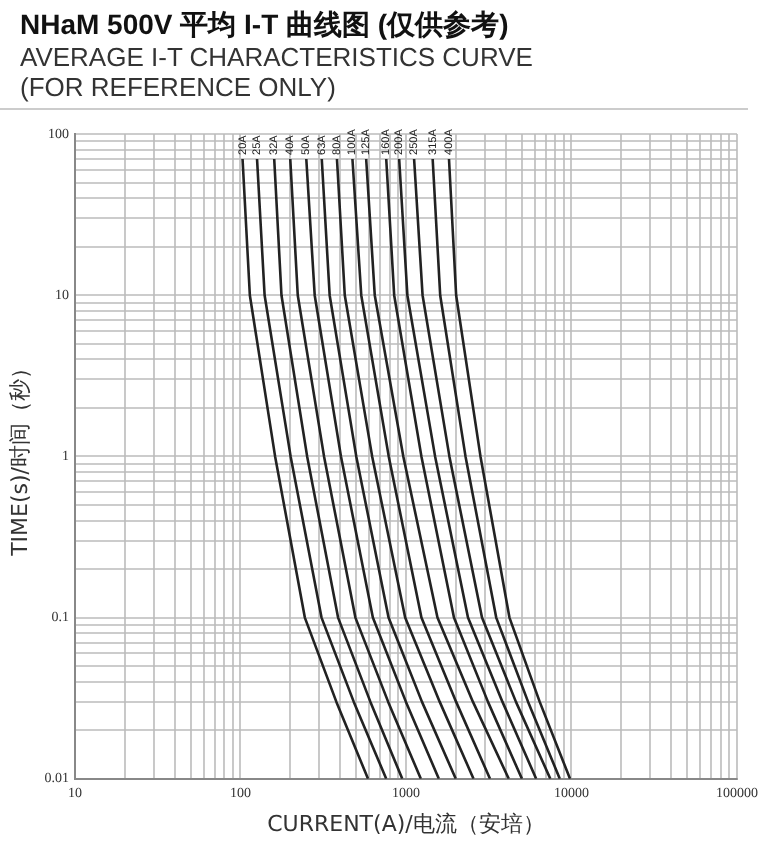  What do you see at coordinates (277, 72) in the screenshot?
I see `chart-subtitle: AVERAGE I-T CHARACTERISTICS CURVE (FOR REFERENCE ONLY)` at bounding box center [277, 72].